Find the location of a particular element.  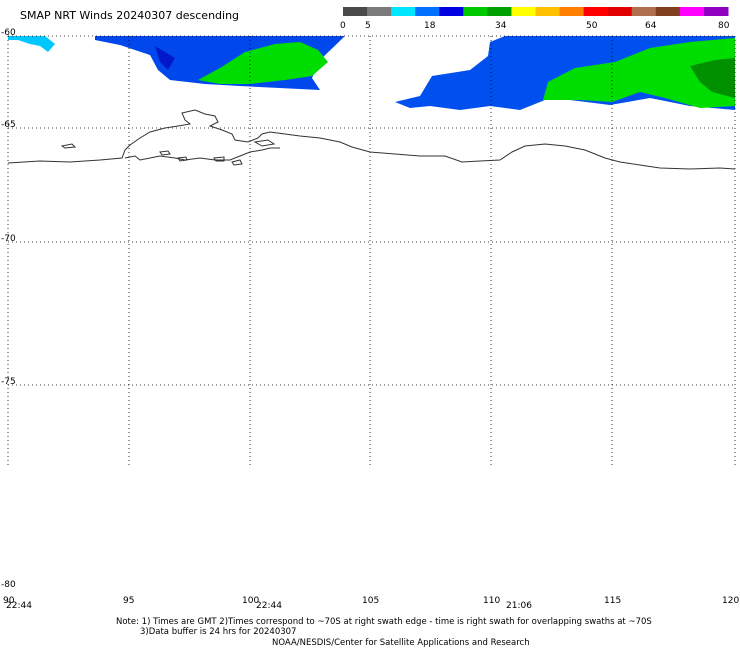

colorbar-label-0: 0 is located at coordinates (343, 26).